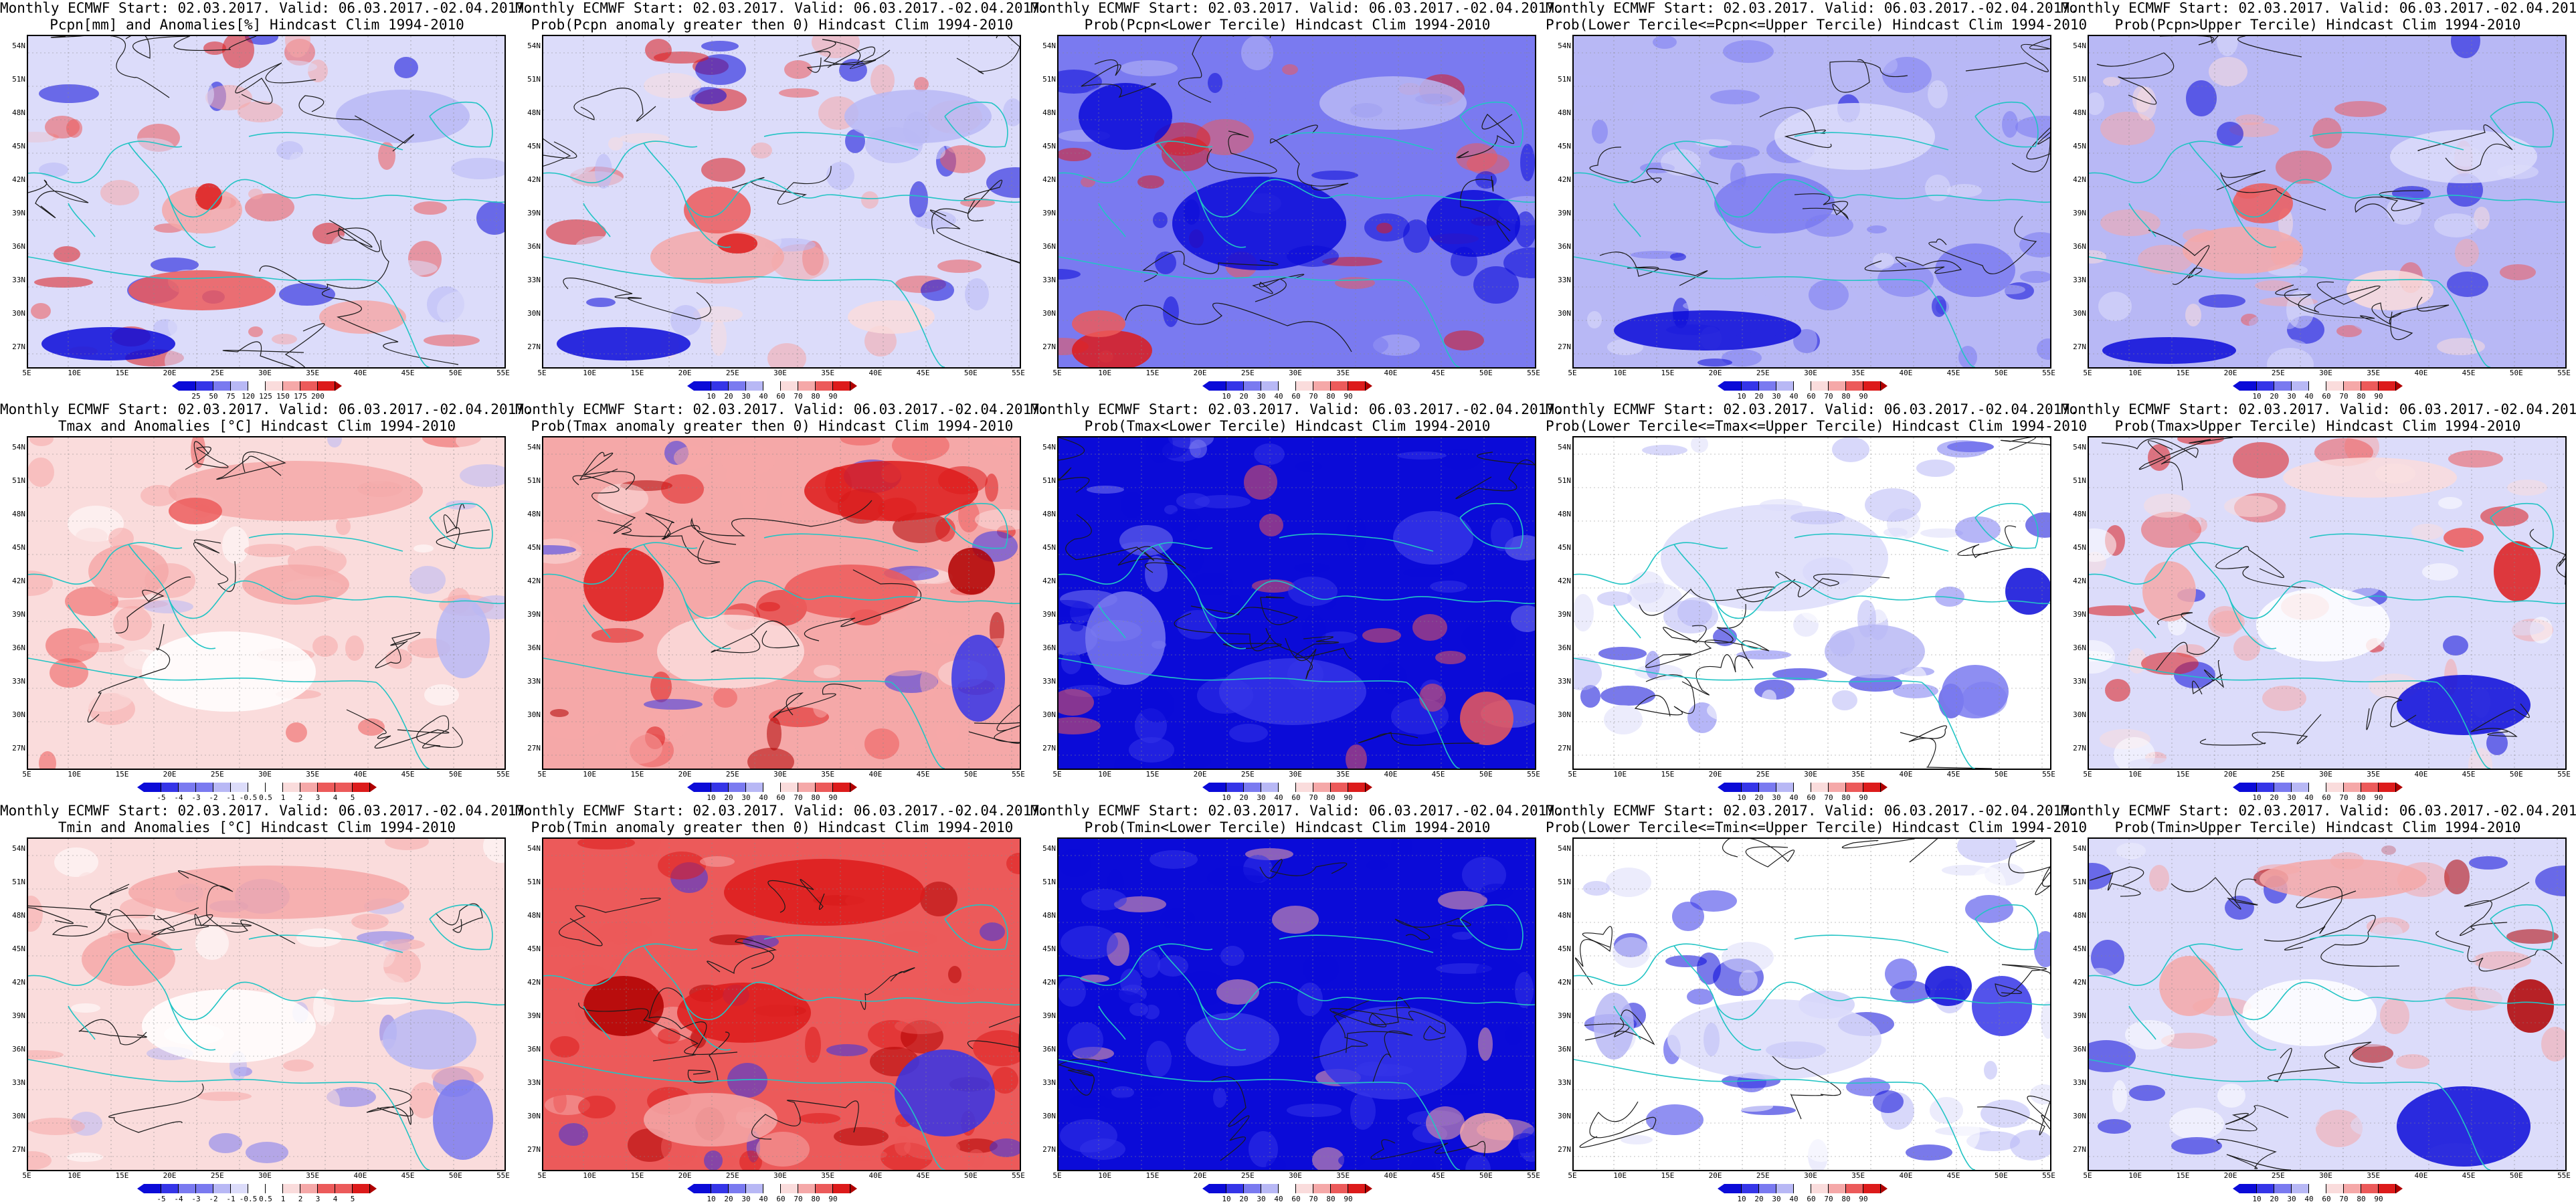  I want to click on latitude-label: 45N, so click(18, 948).